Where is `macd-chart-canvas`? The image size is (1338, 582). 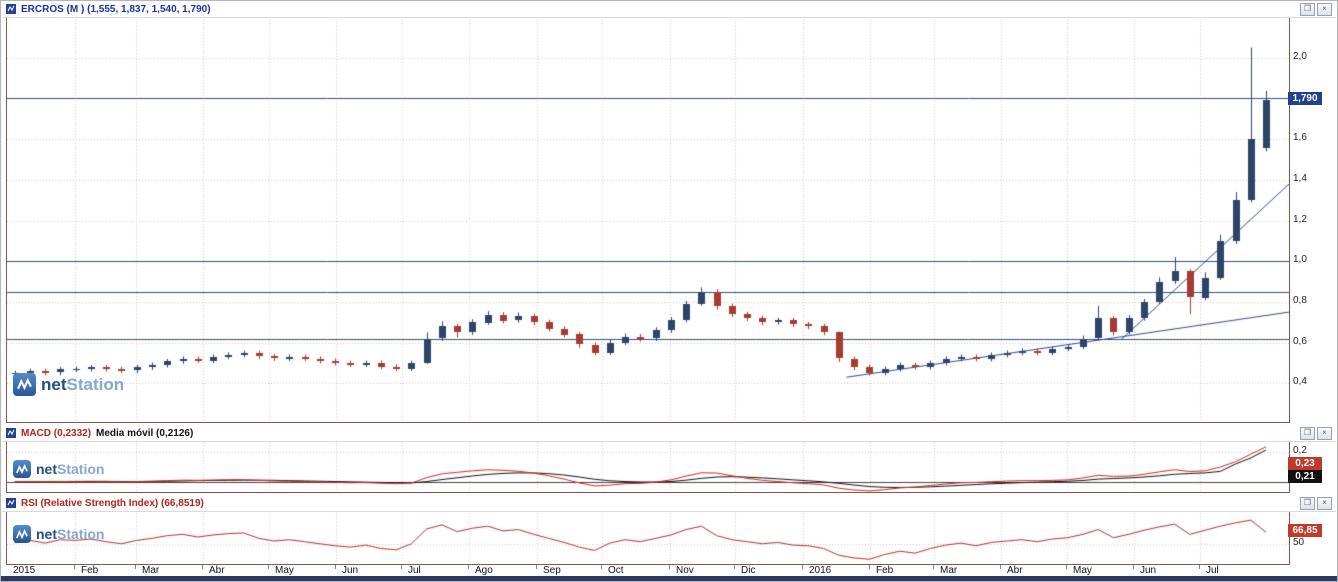 macd-chart-canvas is located at coordinates (648, 467).